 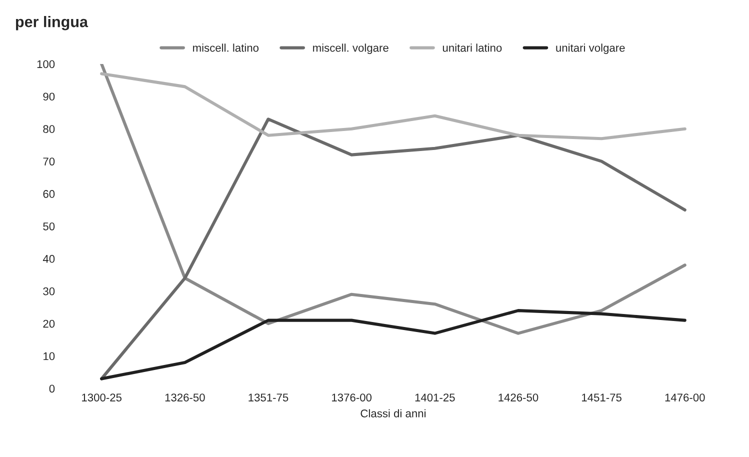 I want to click on y-tick-label: 90, so click(x=49, y=96).